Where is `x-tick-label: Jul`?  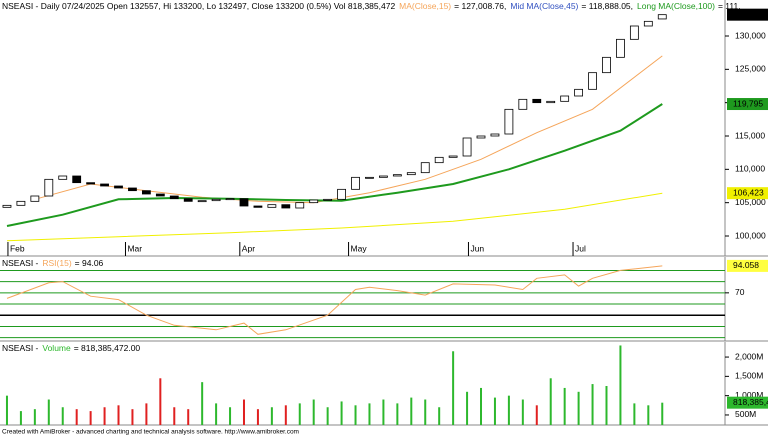 x-tick-label: Jul is located at coordinates (580, 248).